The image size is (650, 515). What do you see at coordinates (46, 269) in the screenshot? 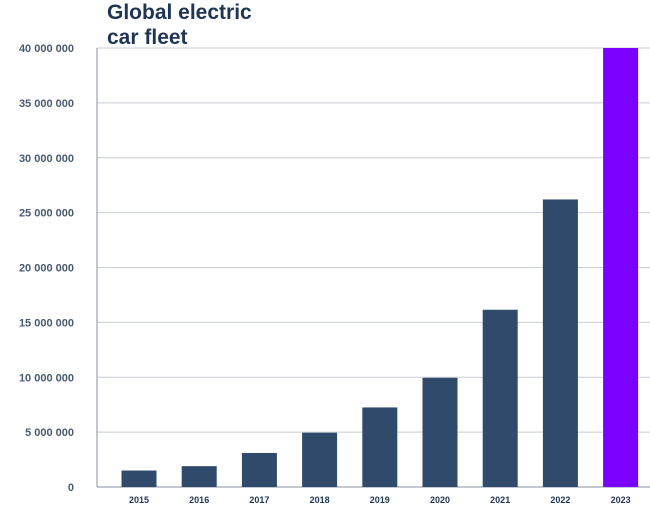
I see `y-tick-label: 20 000 000` at bounding box center [46, 269].